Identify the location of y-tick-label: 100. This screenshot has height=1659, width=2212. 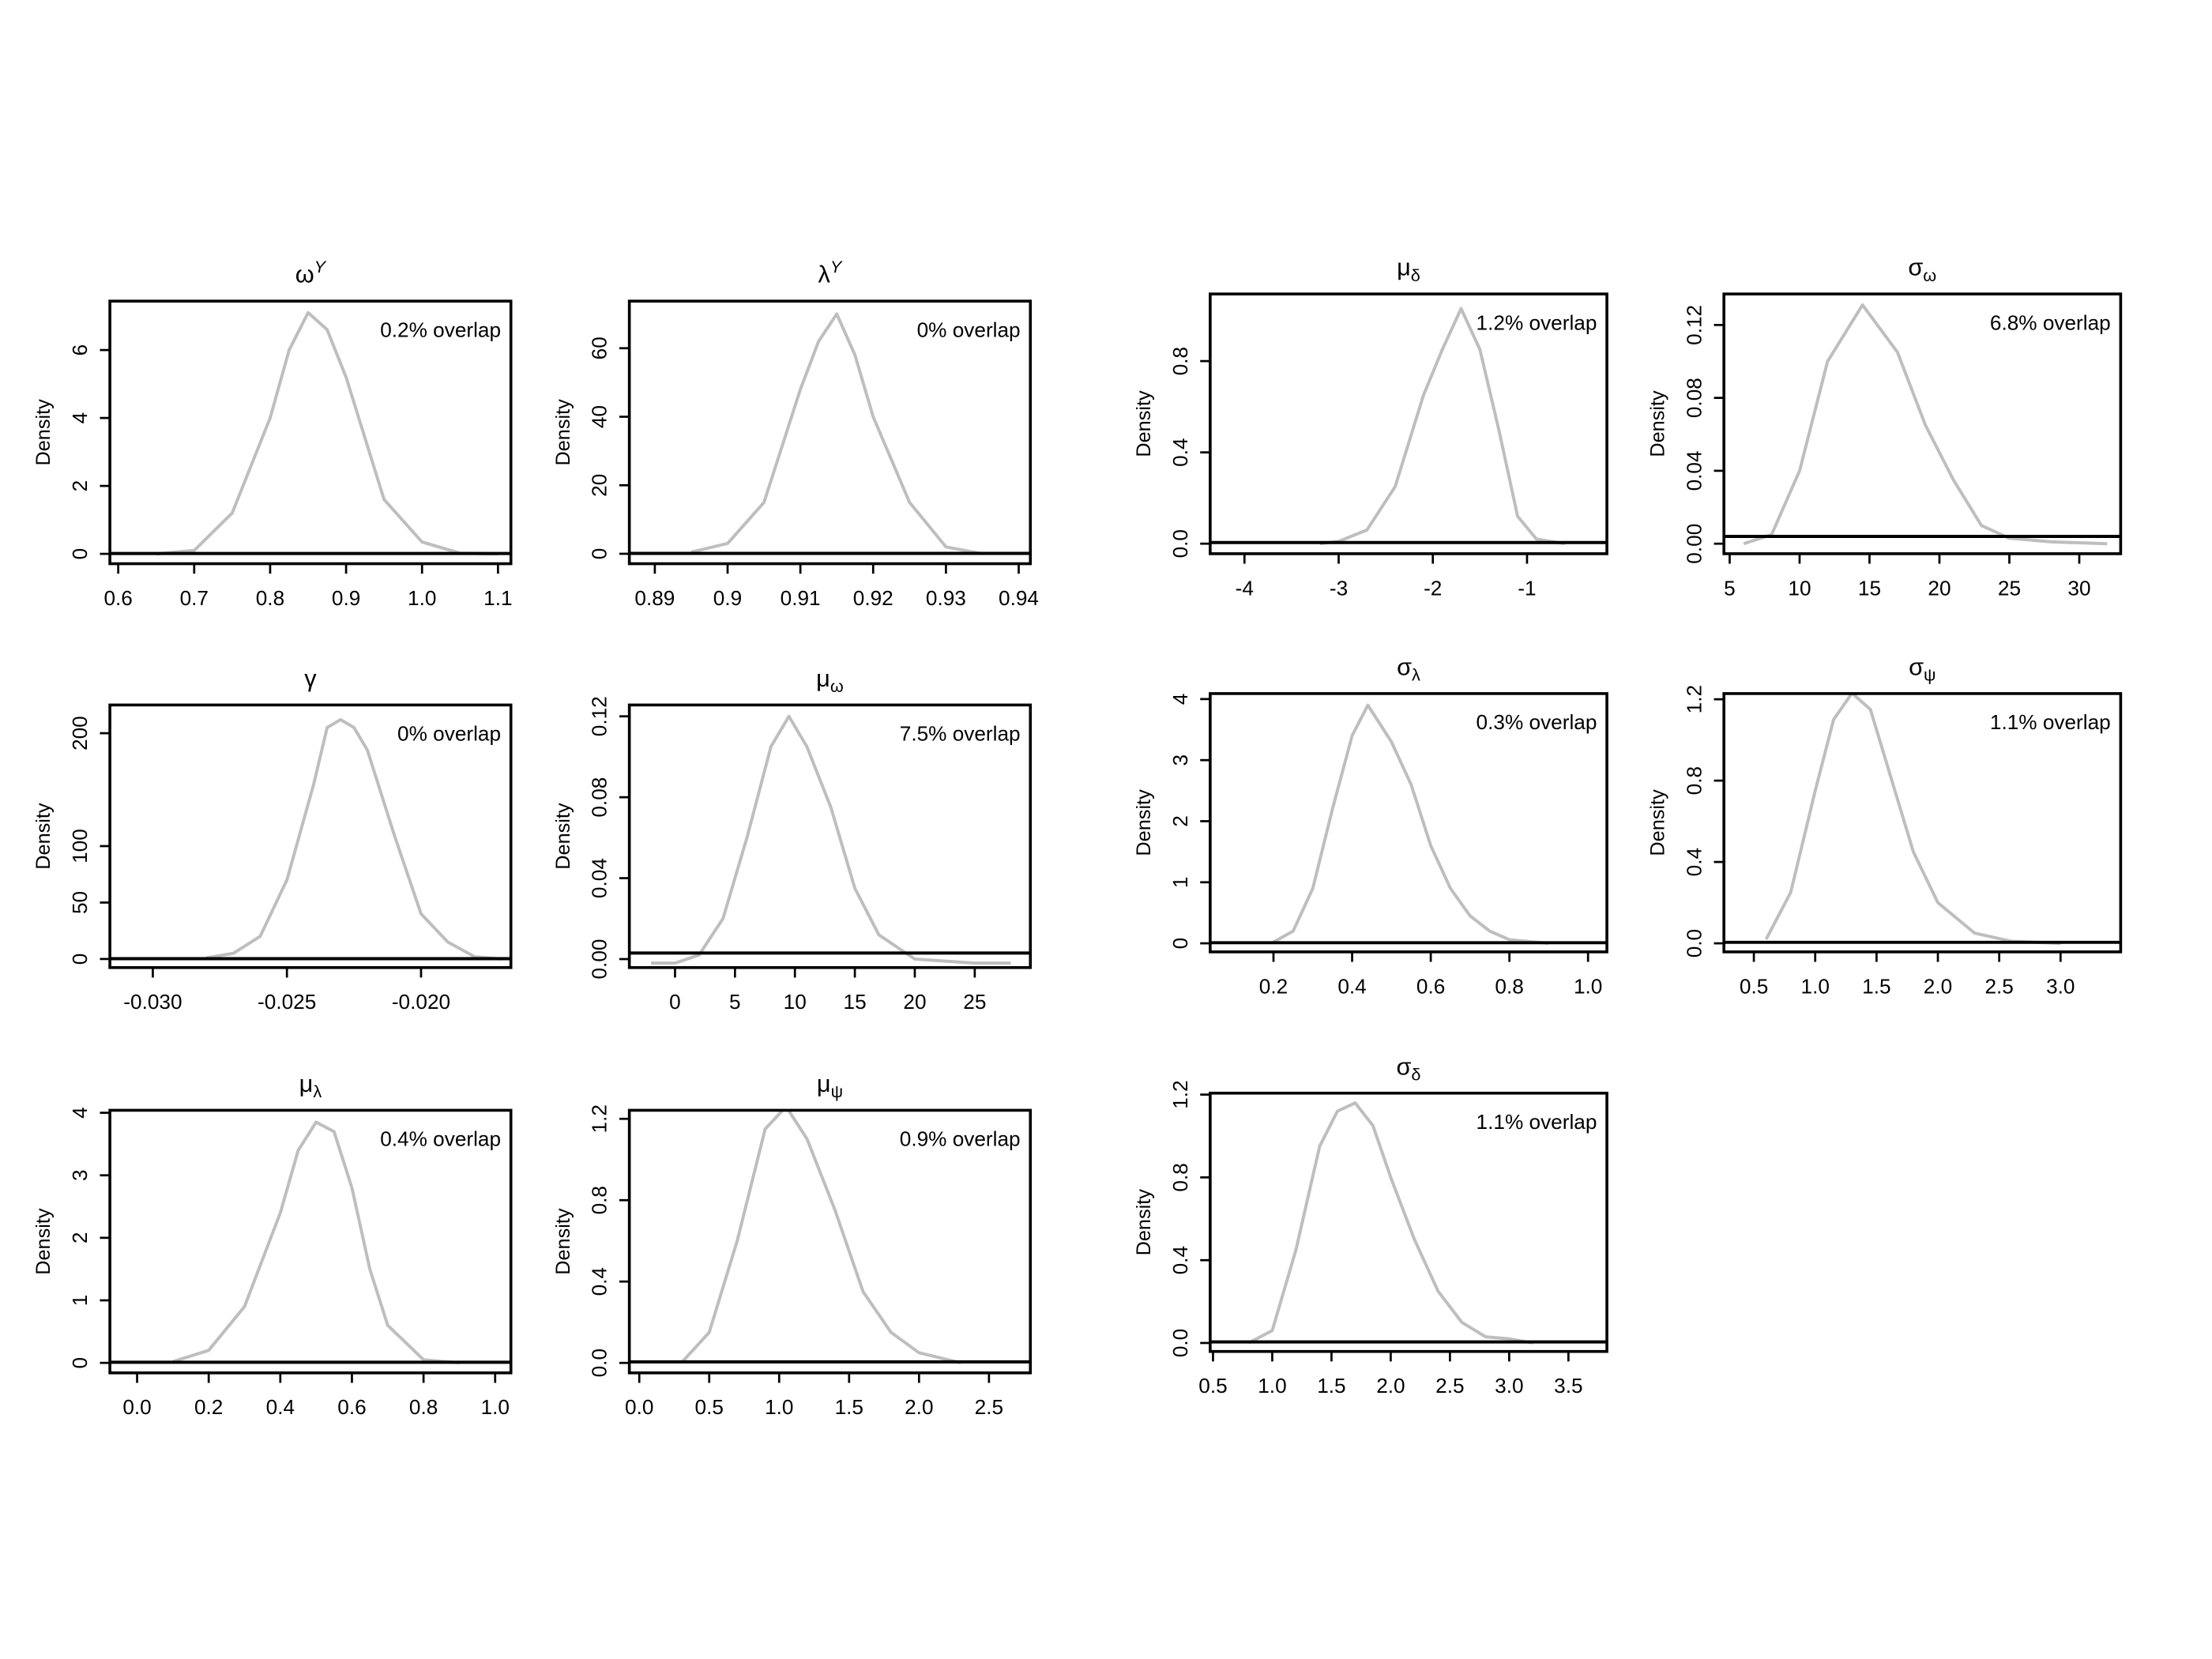
(80, 846).